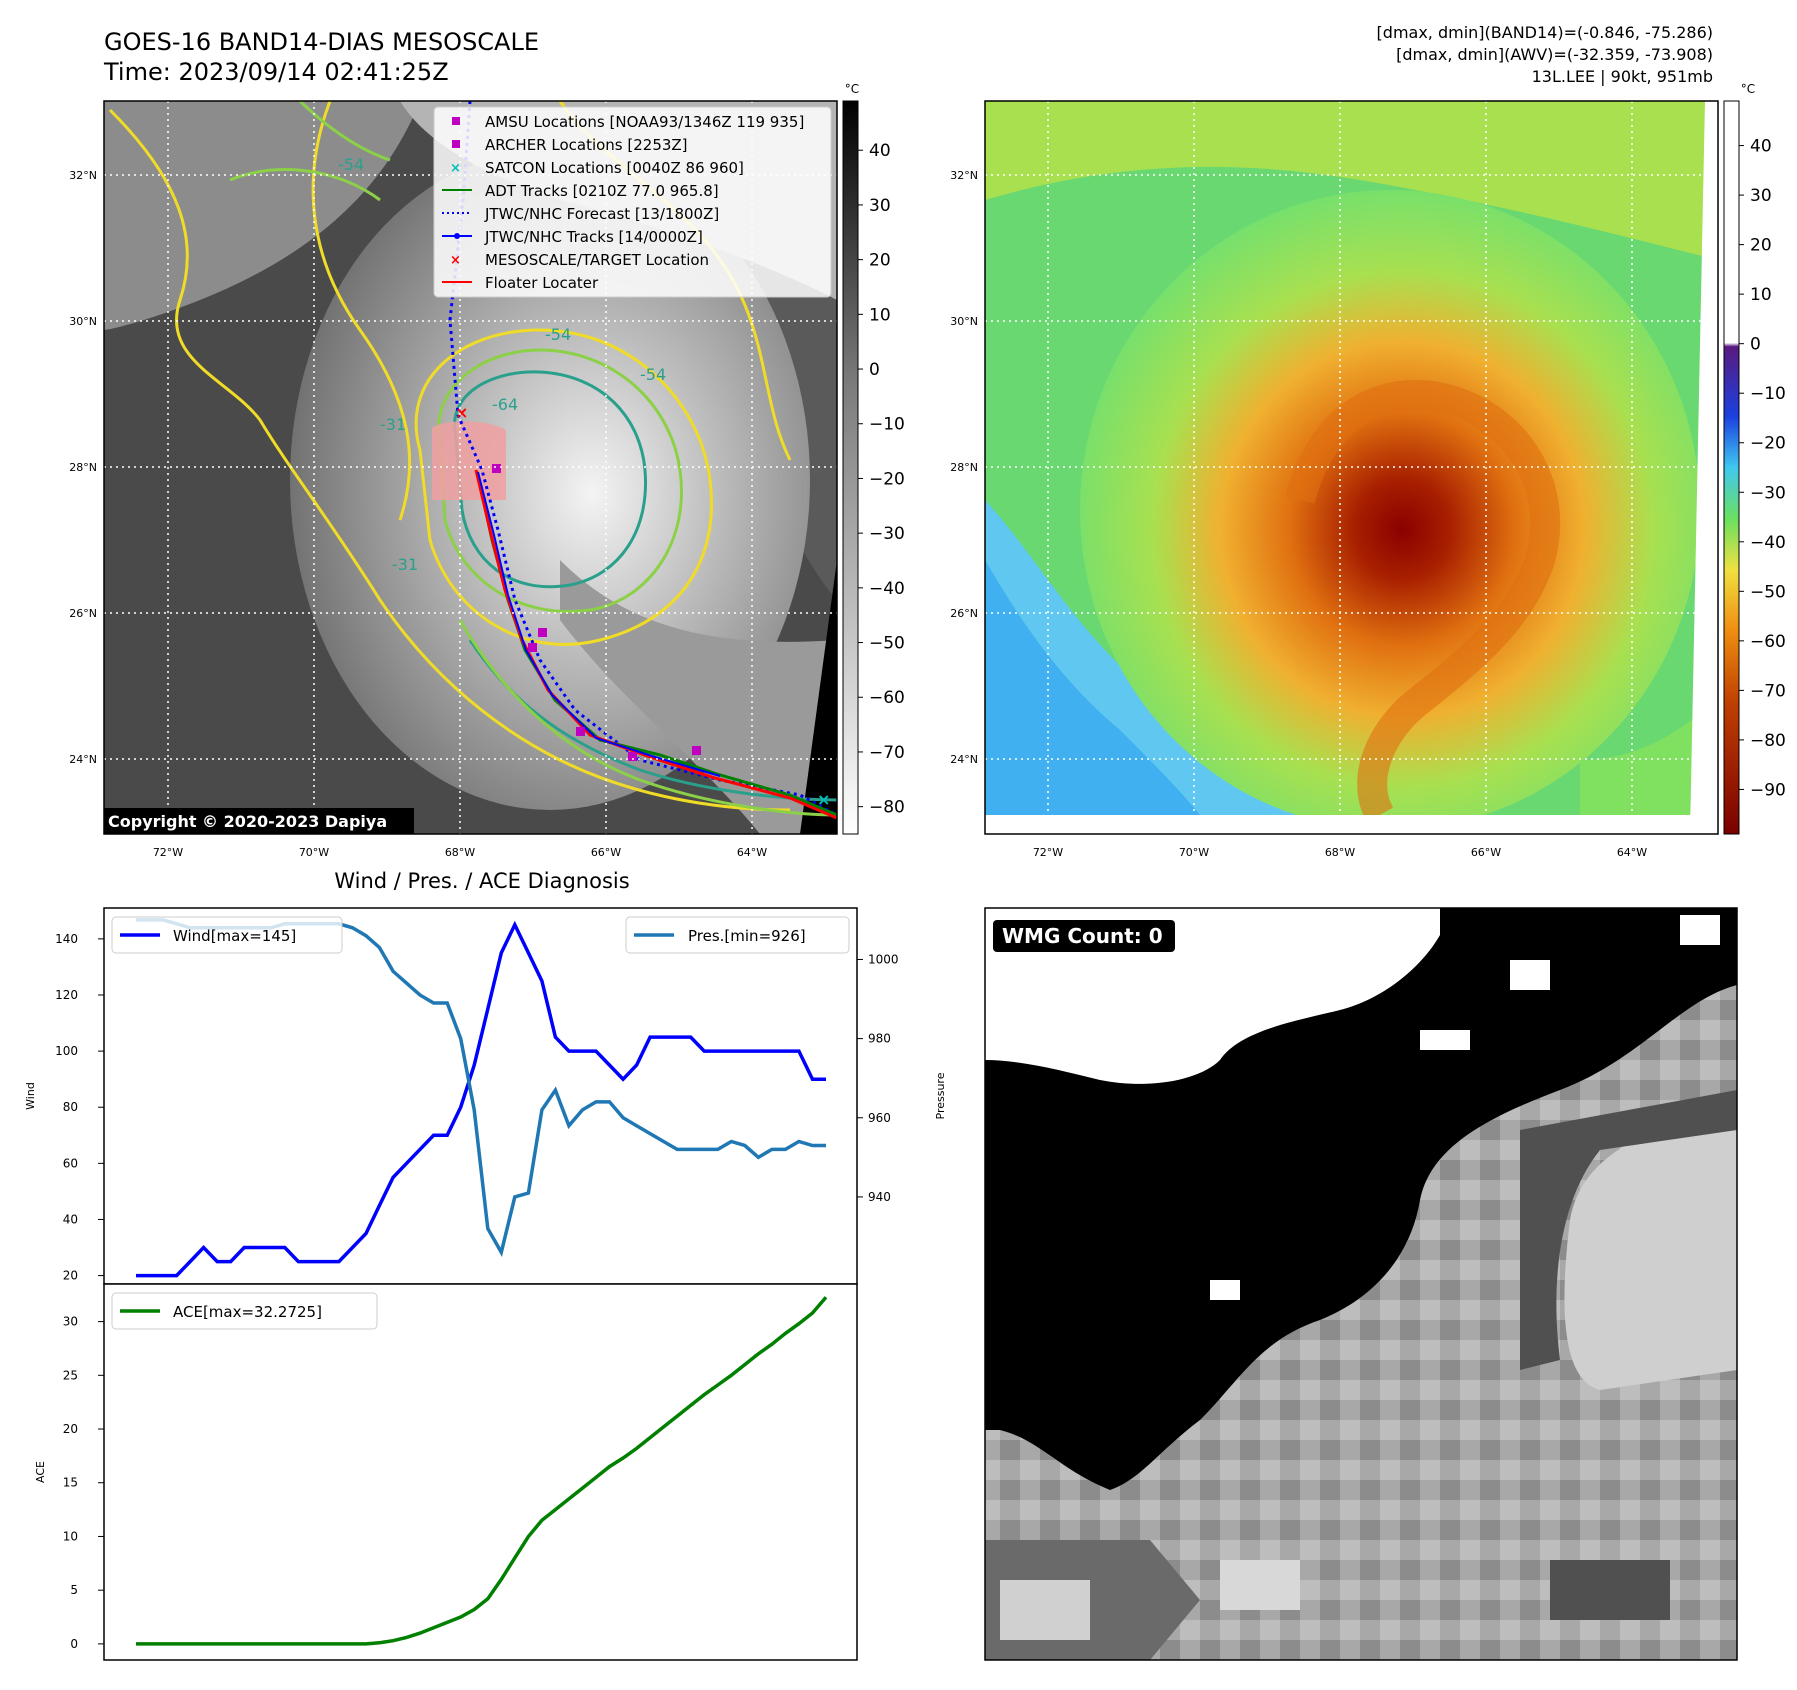 This screenshot has width=1797, height=1690. What do you see at coordinates (874, 370) in the screenshot?
I see `left-colorbar-tick-label-4: 0` at bounding box center [874, 370].